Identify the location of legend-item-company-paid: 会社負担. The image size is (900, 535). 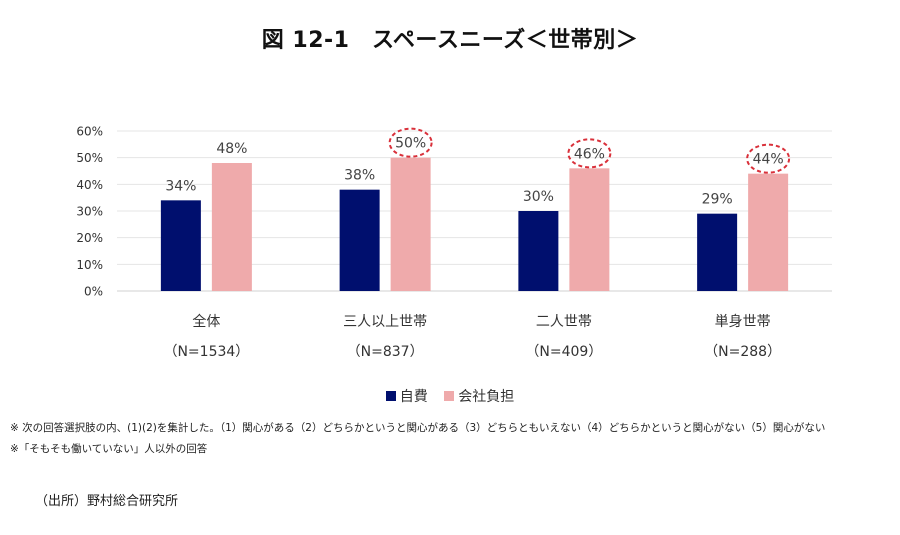
(479, 396).